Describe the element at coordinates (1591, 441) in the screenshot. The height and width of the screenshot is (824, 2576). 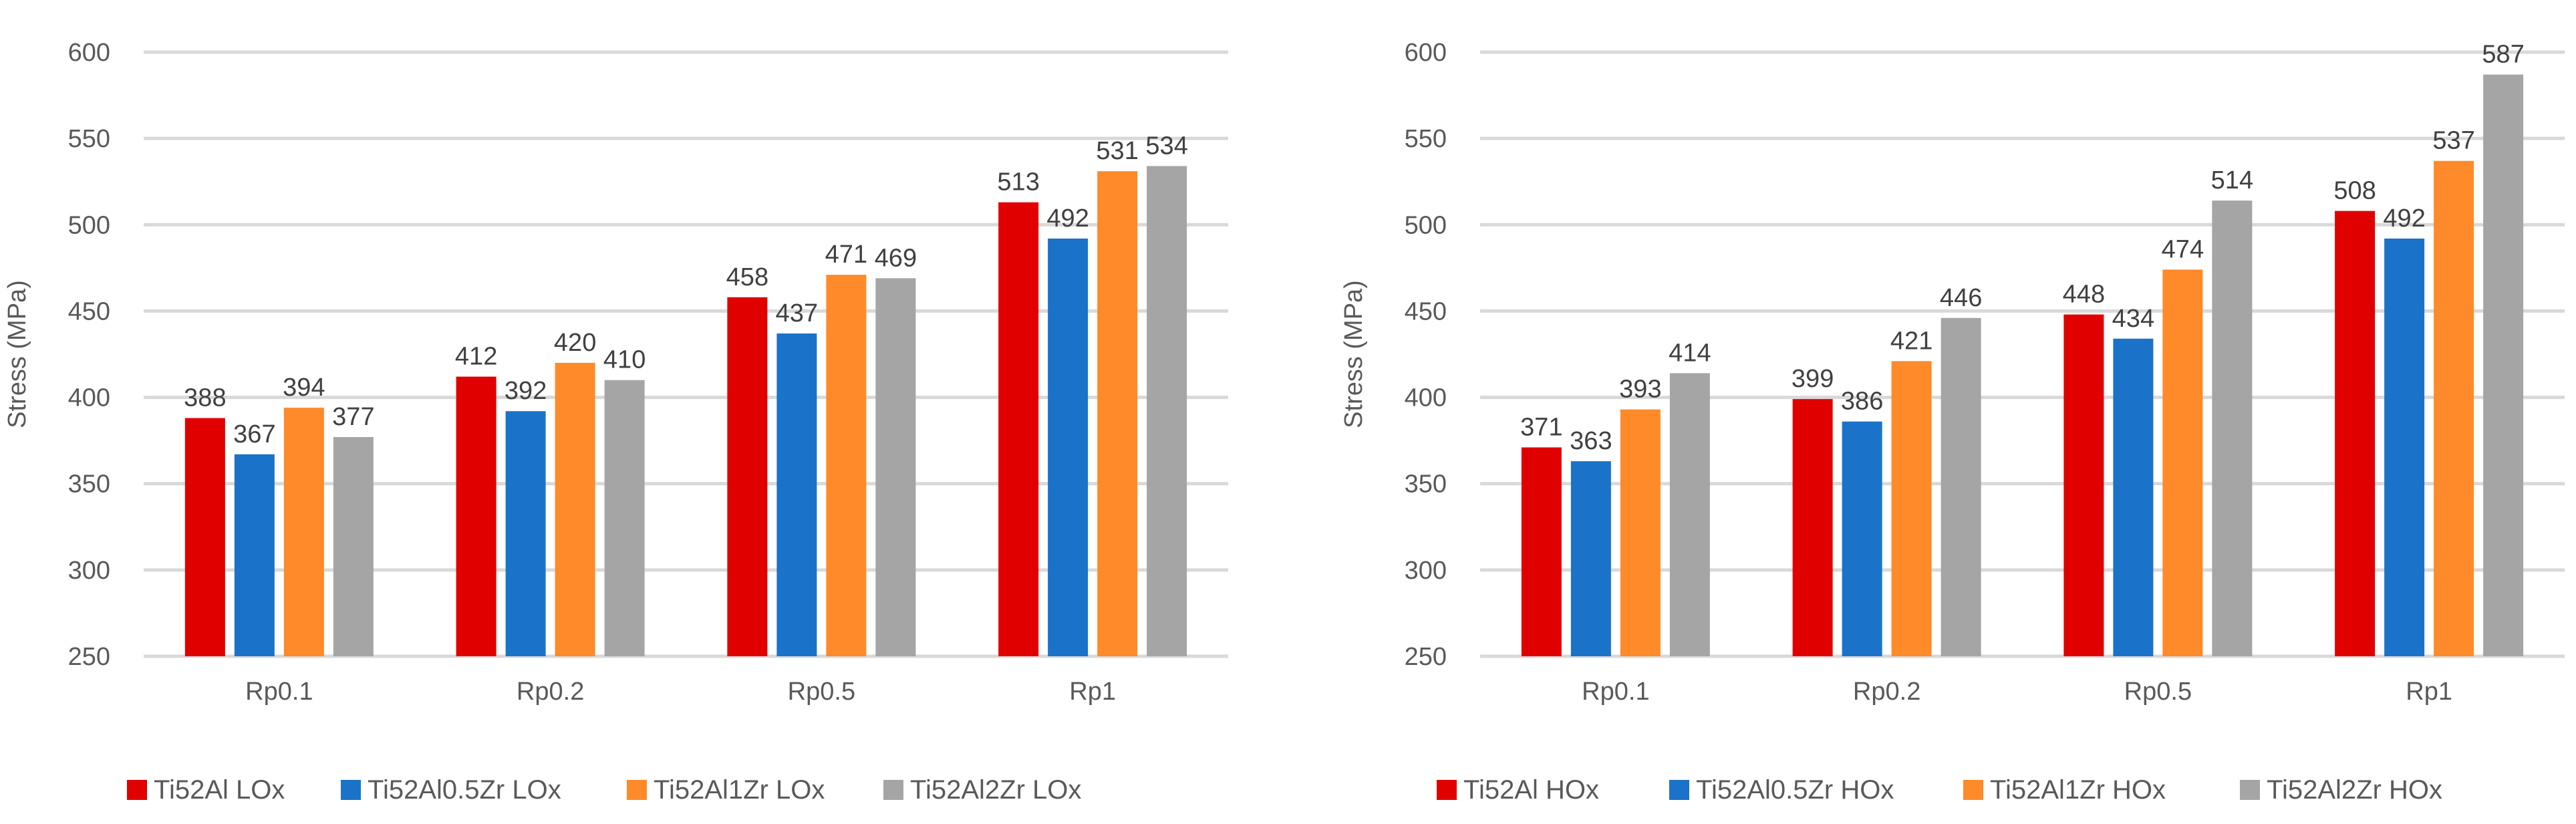
I see `data-label: 363` at that location.